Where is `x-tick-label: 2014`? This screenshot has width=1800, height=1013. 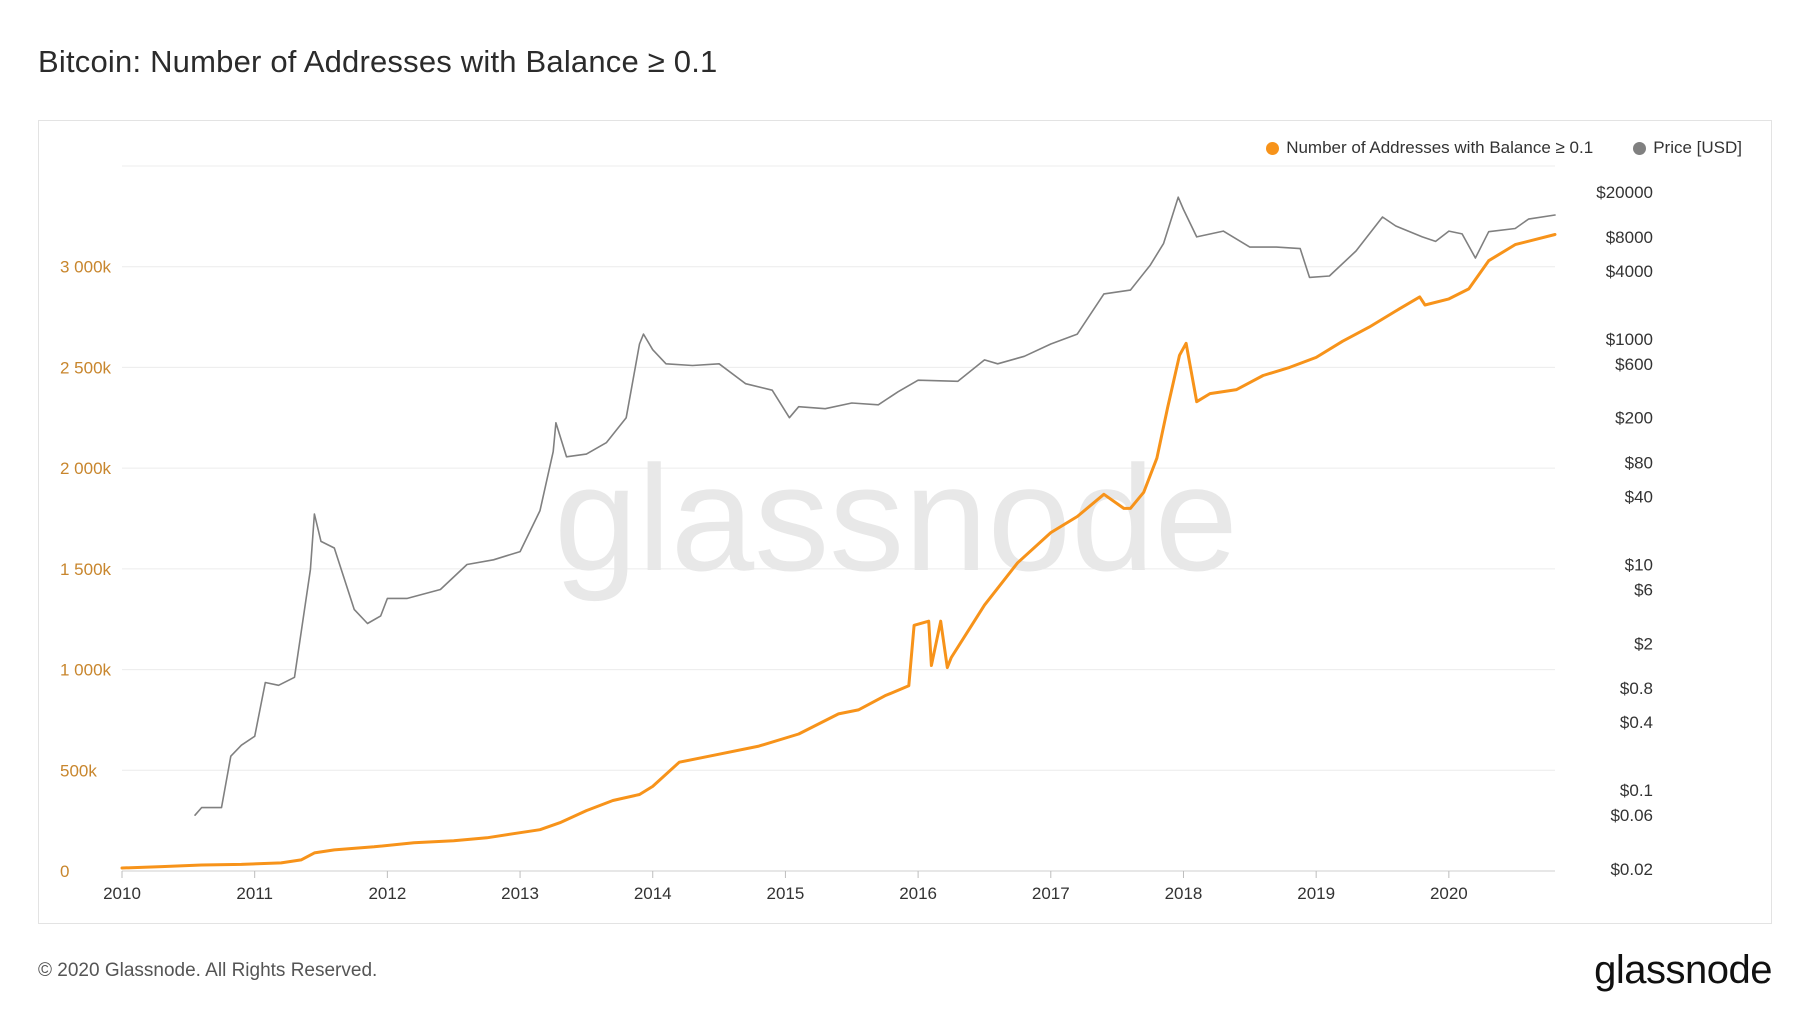
x-tick-label: 2014 is located at coordinates (653, 893).